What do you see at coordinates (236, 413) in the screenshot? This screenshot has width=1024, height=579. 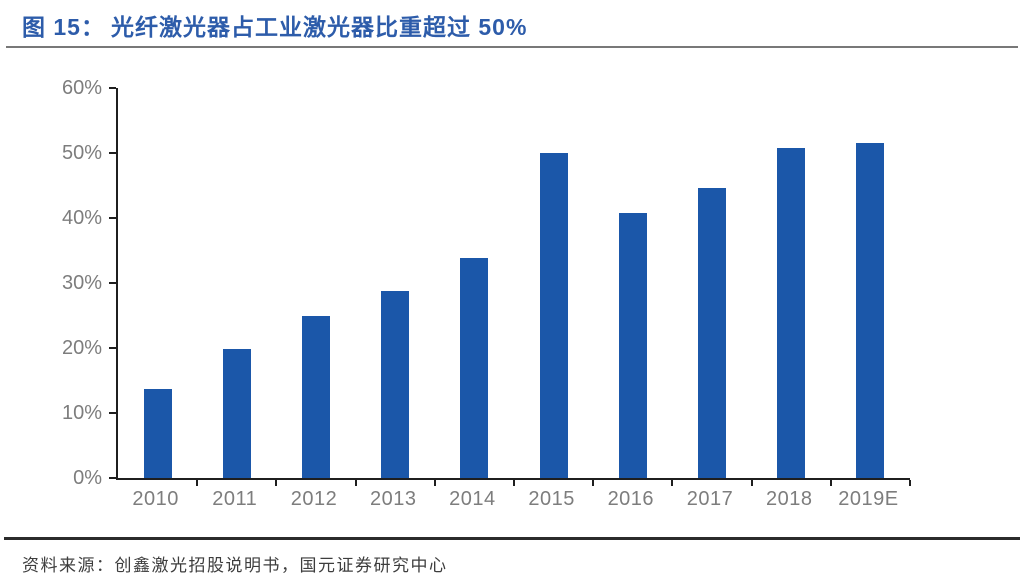 I see `bar-2011` at bounding box center [236, 413].